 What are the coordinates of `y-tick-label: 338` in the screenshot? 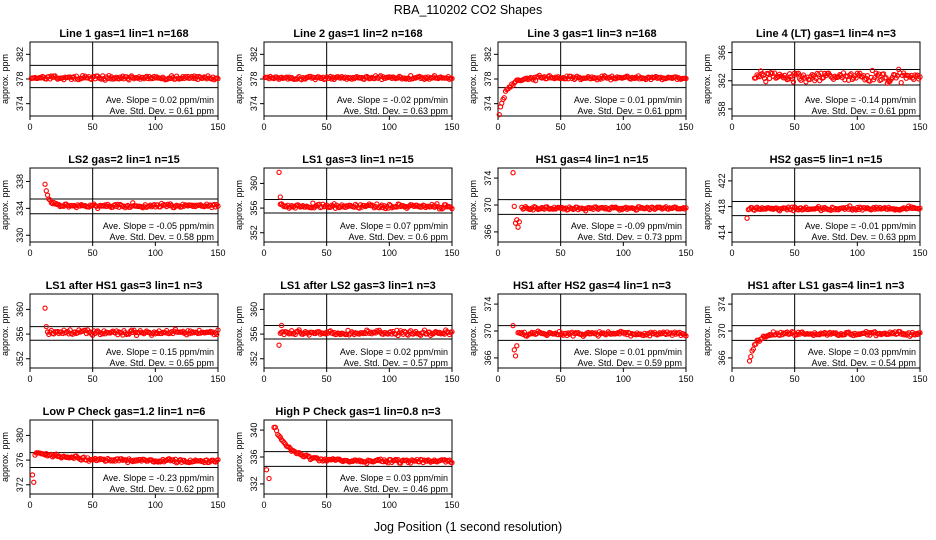 It's located at (20, 181).